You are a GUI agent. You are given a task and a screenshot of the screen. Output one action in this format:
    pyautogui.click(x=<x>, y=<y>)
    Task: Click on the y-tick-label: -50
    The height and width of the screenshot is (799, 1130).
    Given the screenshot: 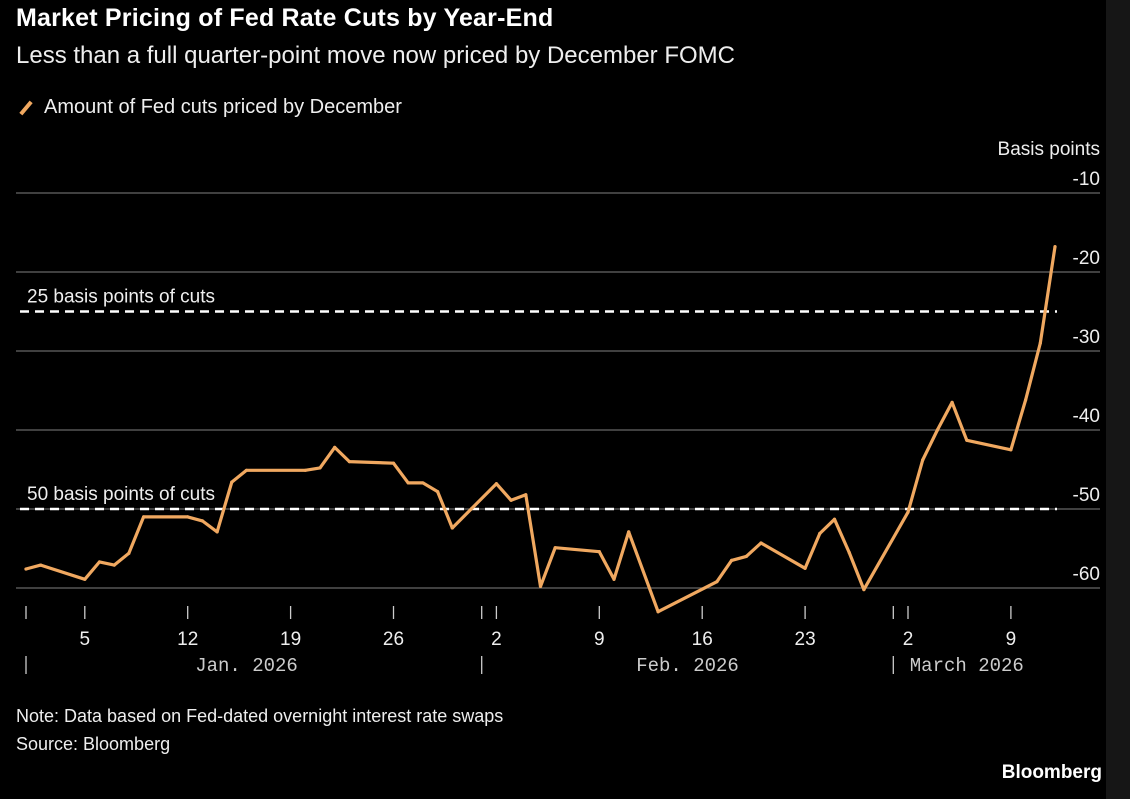 What is the action you would take?
    pyautogui.click(x=1086, y=495)
    